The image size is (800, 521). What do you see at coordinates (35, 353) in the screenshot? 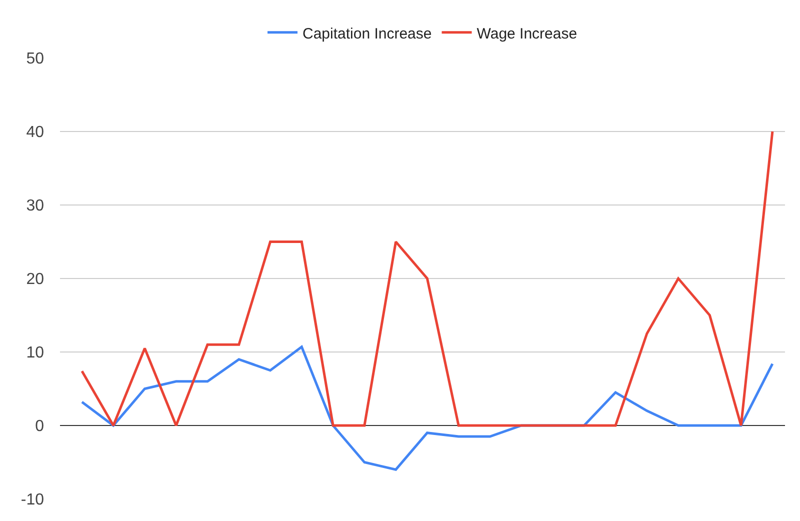
I see `y-tick-label: 10` at bounding box center [35, 353].